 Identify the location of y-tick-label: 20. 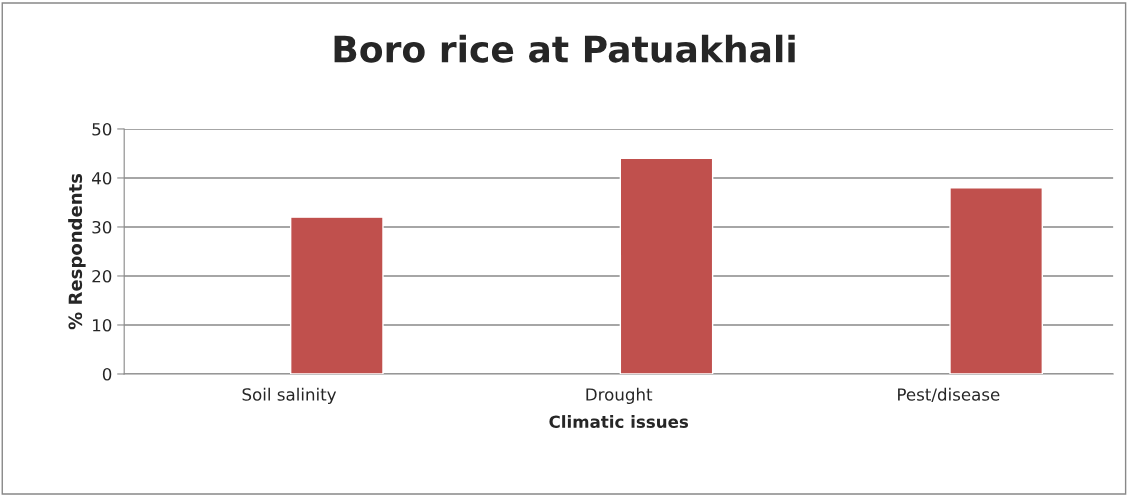
(102, 276).